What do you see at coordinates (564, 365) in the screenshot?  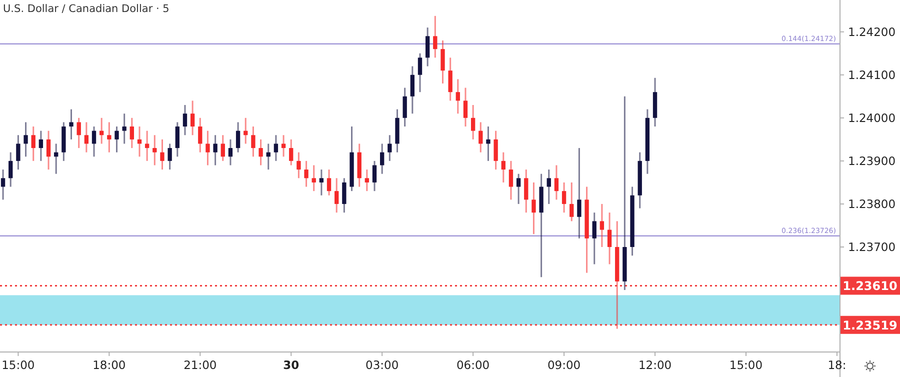 I see `x-tick-label: 09:00` at bounding box center [564, 365].